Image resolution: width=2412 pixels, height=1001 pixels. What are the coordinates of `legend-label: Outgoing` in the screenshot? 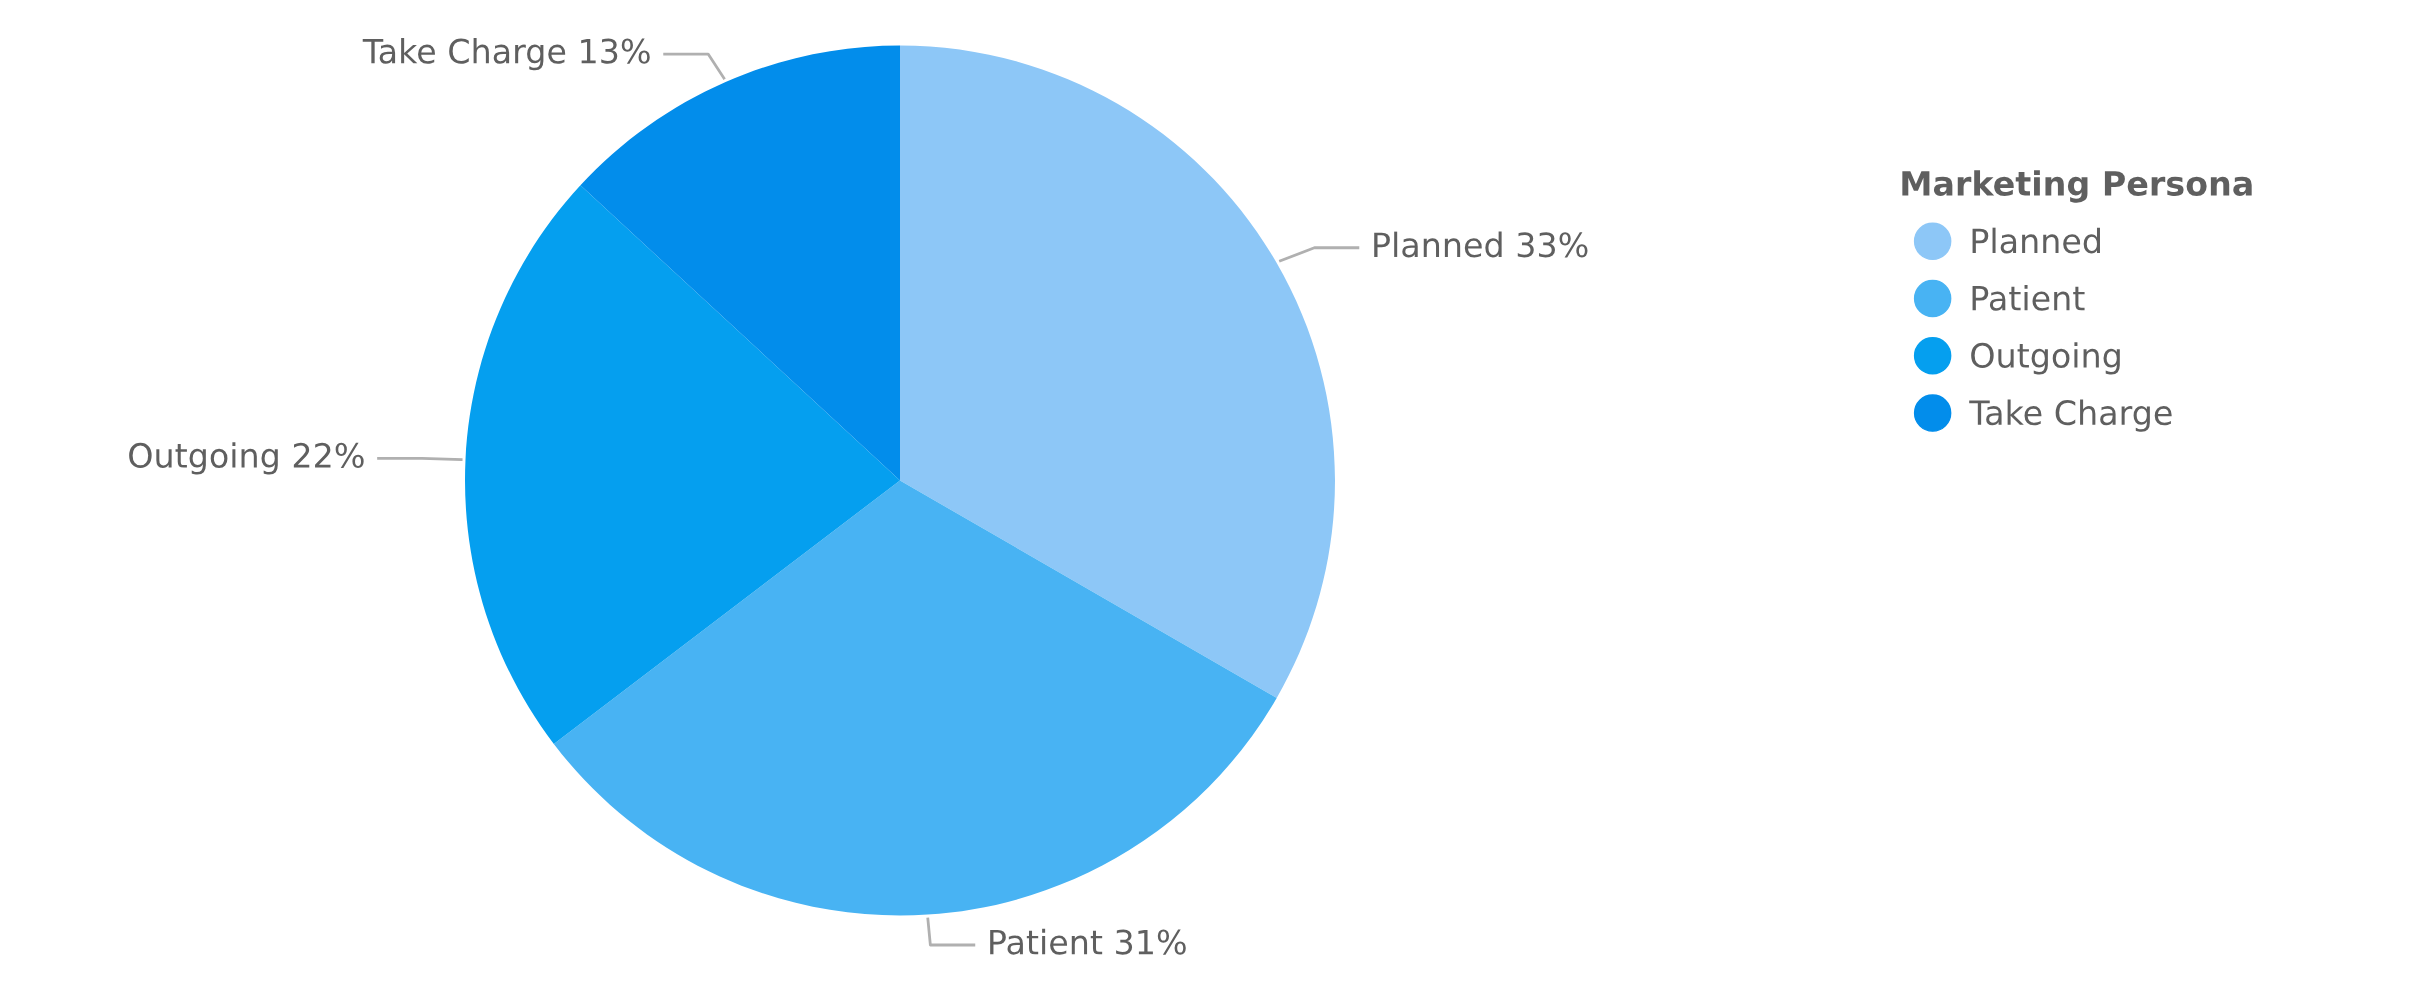 It's located at (2045, 358).